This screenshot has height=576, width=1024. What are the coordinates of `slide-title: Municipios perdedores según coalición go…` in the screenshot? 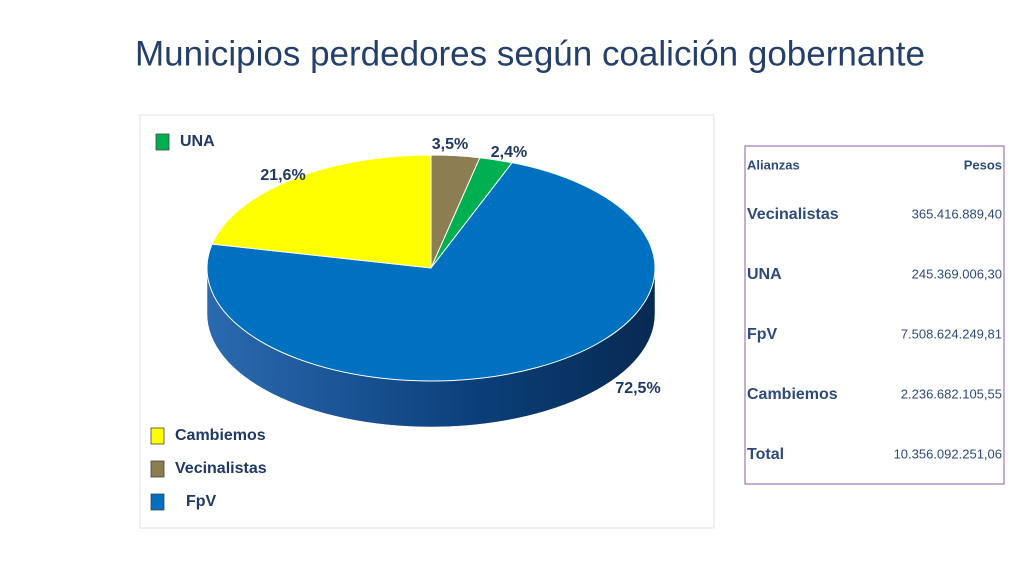 It's located at (530, 53).